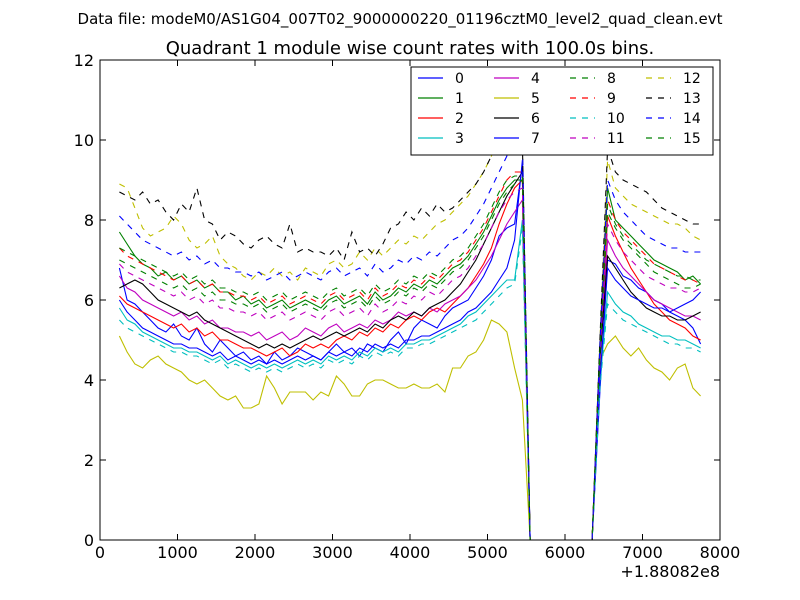 The height and width of the screenshot is (600, 800). Describe the element at coordinates (89, 460) in the screenshot. I see `y-tick-label: 2` at that location.